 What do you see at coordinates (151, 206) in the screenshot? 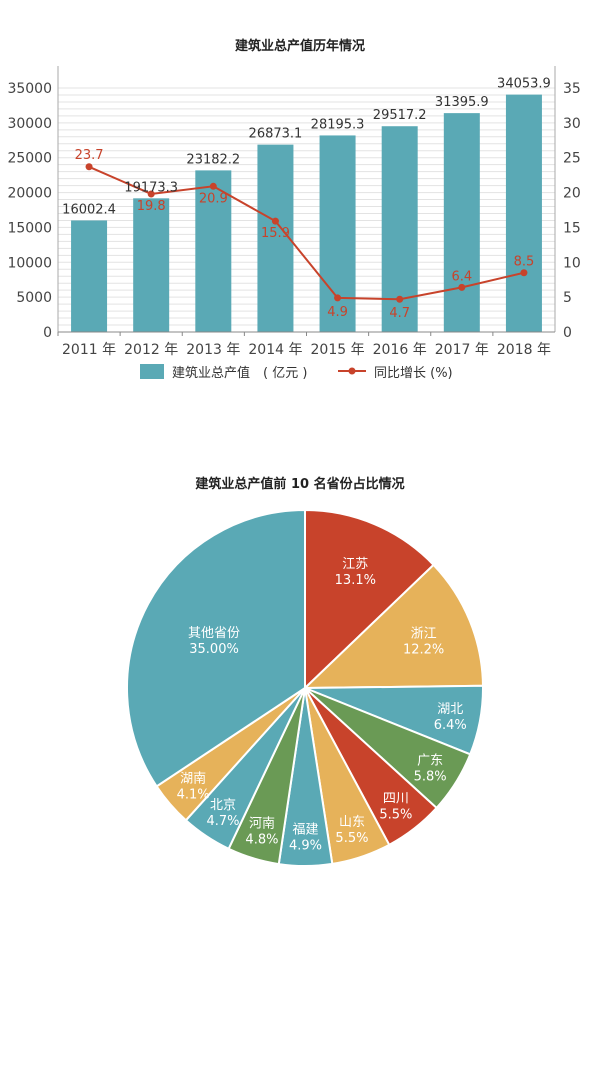
I see `growth-value-label: 19.8` at bounding box center [151, 206].